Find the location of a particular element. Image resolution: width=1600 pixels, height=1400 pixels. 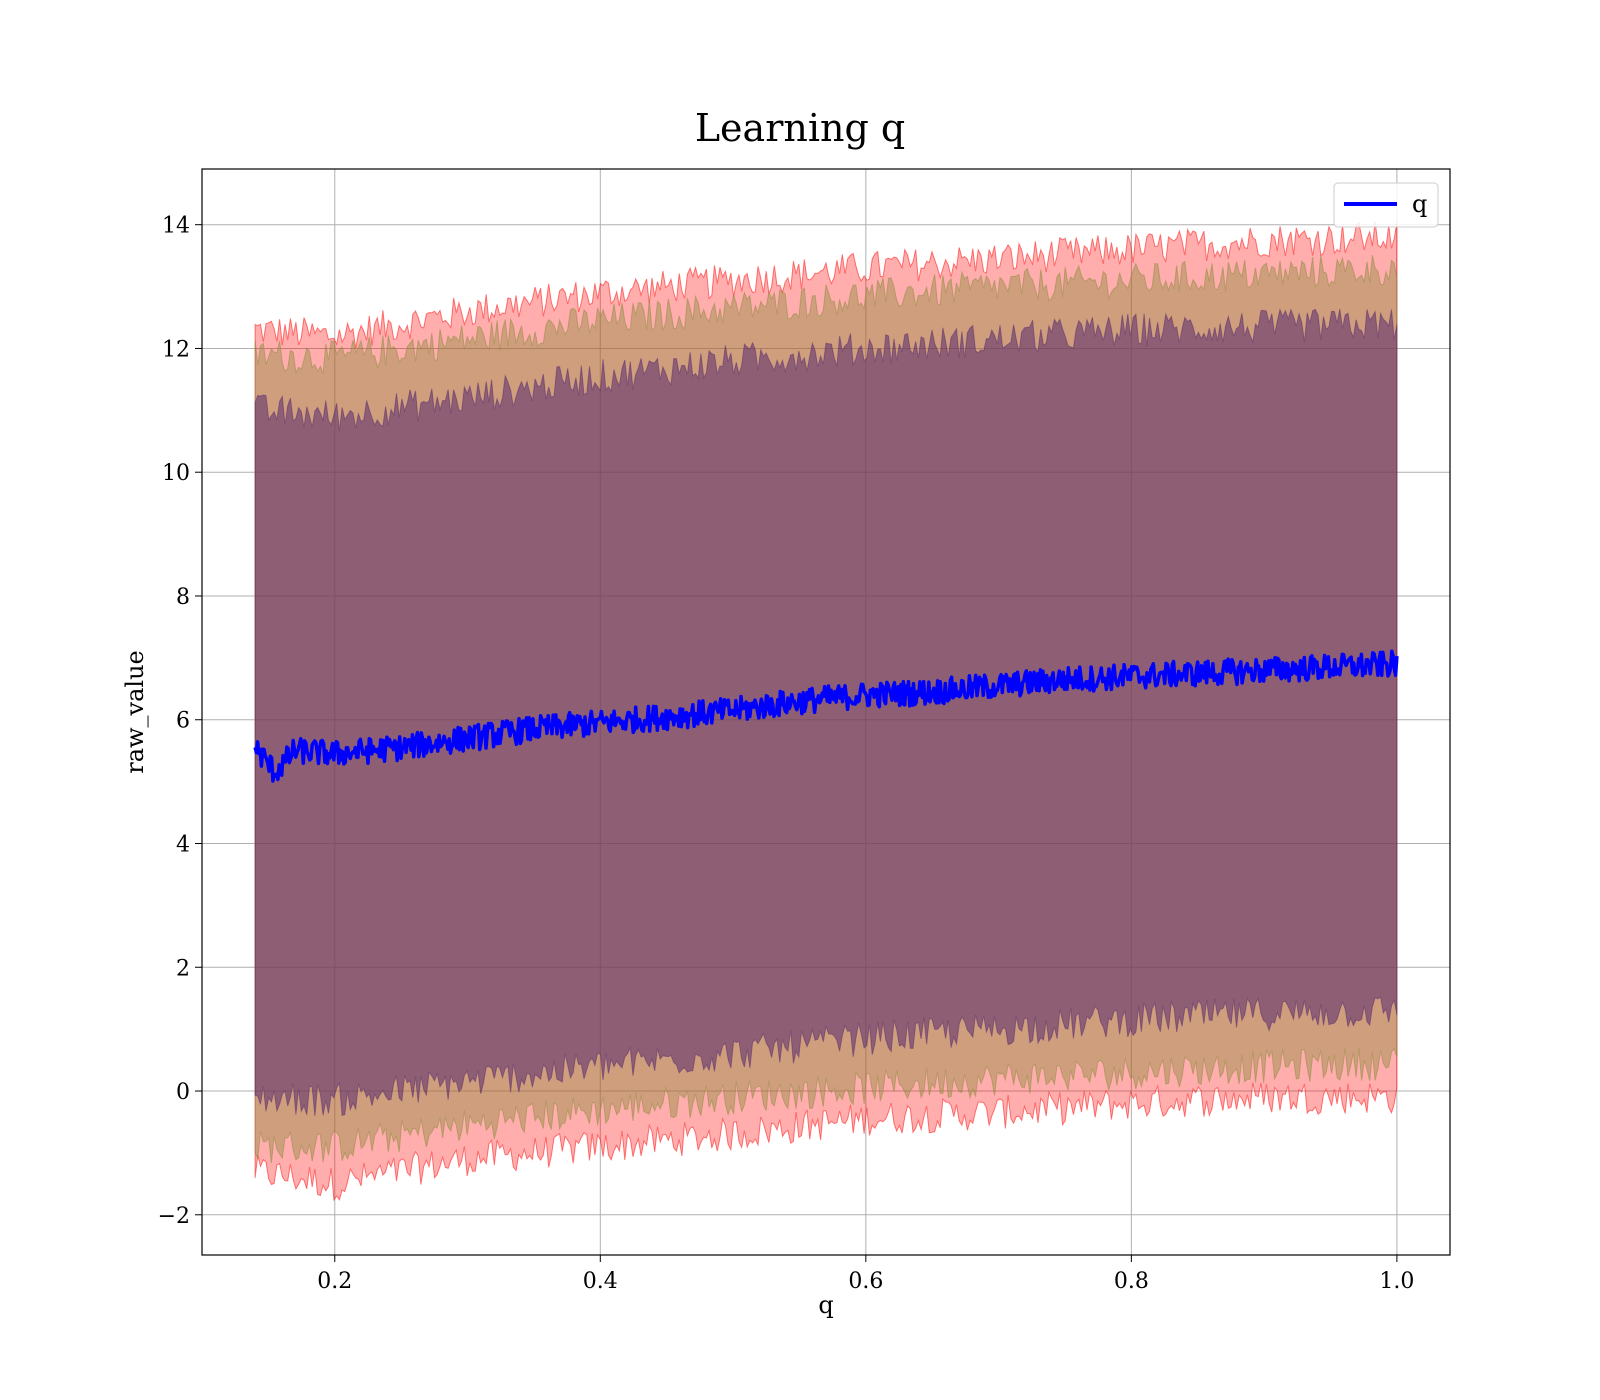

x-tick-label-0: 0.2 is located at coordinates (334, 1281).